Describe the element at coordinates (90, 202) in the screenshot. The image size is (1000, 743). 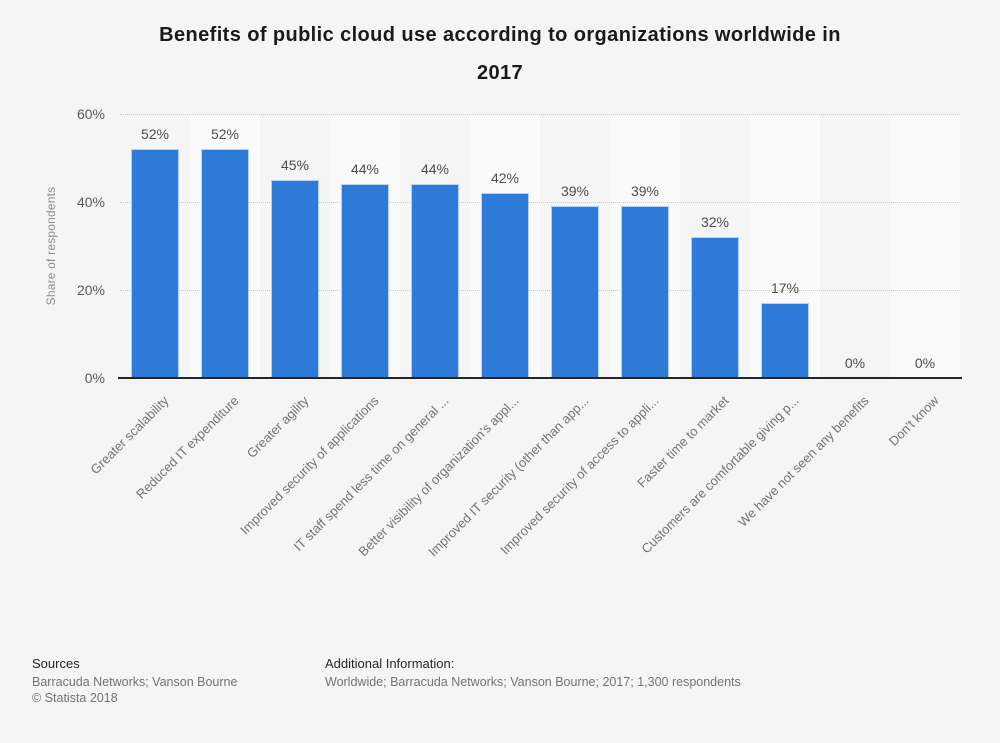
I see `y-axis-tick-label: 40%` at that location.